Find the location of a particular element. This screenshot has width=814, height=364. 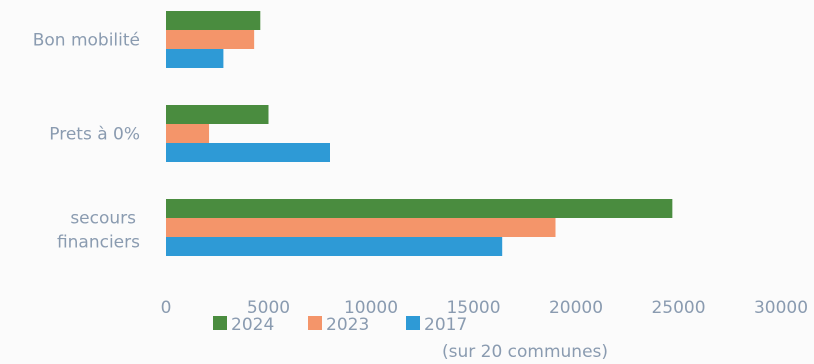

category-label-1: Prets à 0% is located at coordinates (94, 135).